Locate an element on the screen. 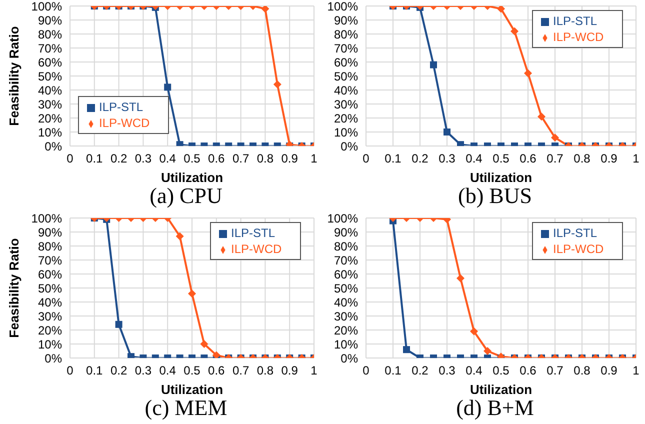 The width and height of the screenshot is (645, 424). text: (b) BUS is located at coordinates (495, 196).